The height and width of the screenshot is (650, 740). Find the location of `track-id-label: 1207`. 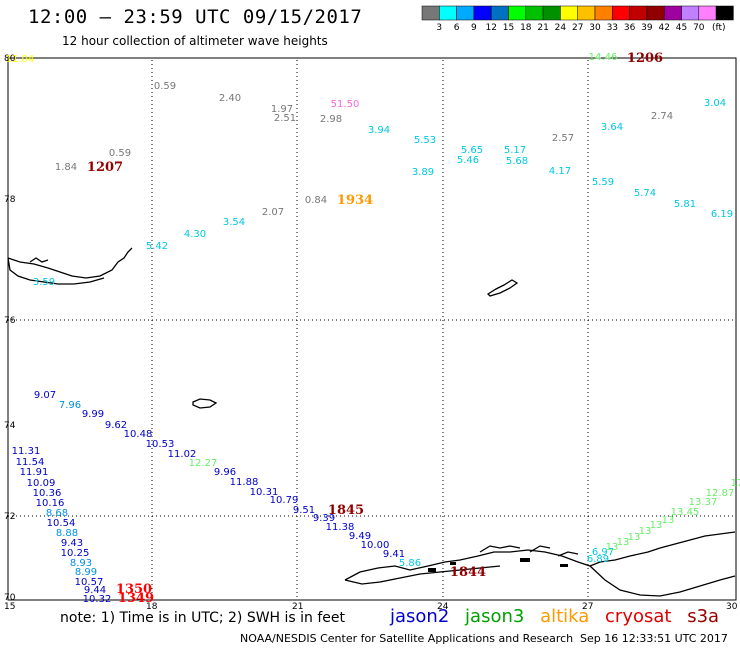

track-id-label: 1207 is located at coordinates (105, 167).